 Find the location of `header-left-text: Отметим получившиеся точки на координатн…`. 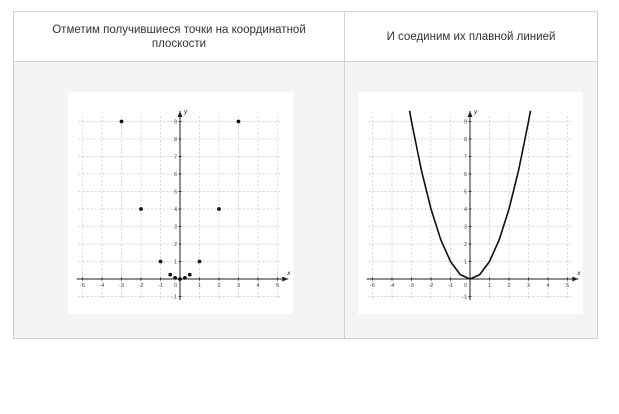

header-left-text: Отметим получившиеся точки на координатн… is located at coordinates (179, 36).